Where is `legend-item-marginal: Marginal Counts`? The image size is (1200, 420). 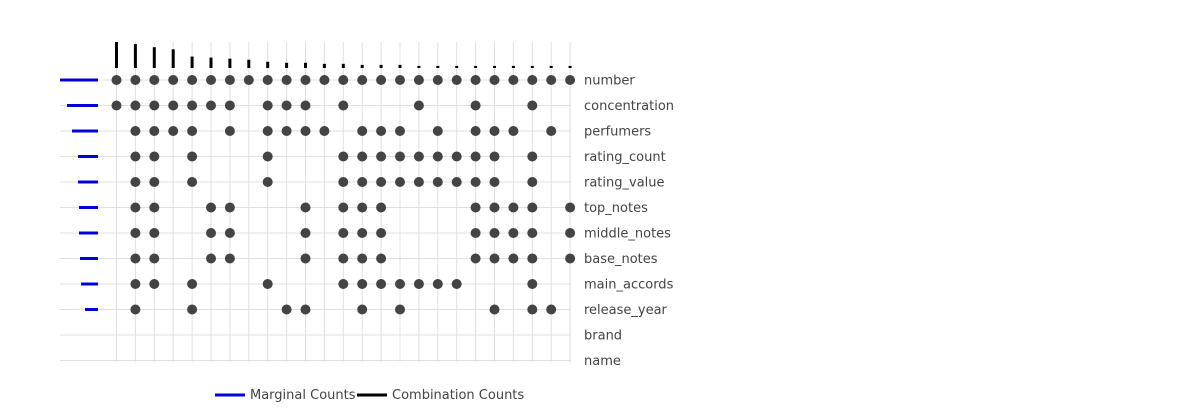 legend-item-marginal: Marginal Counts is located at coordinates (285, 395).